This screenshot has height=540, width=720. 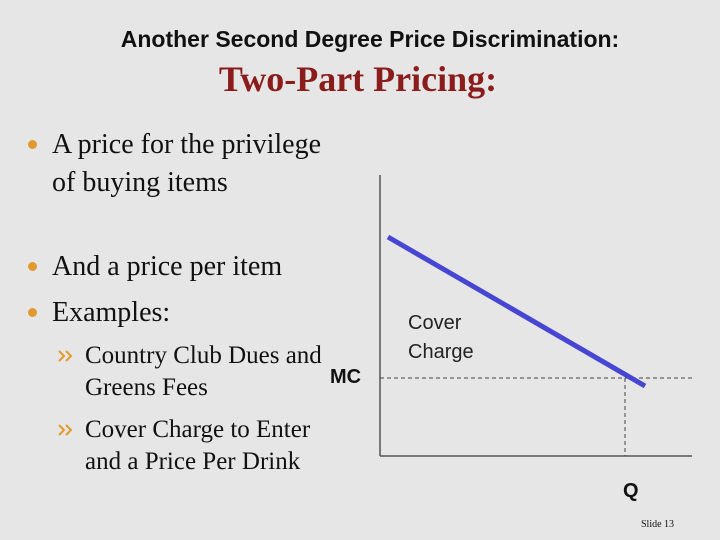 I want to click on mc-label: MC, so click(x=346, y=377).